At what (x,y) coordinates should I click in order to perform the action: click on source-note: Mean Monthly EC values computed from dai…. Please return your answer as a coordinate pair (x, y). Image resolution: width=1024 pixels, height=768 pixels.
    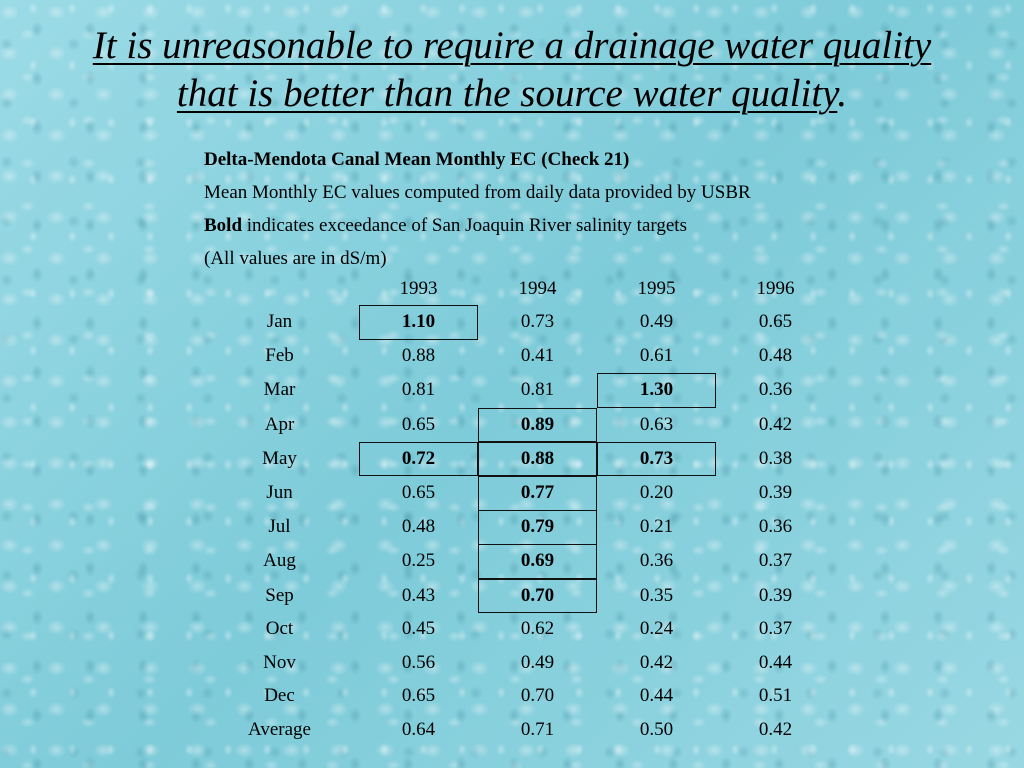
    Looking at the image, I should click on (477, 192).